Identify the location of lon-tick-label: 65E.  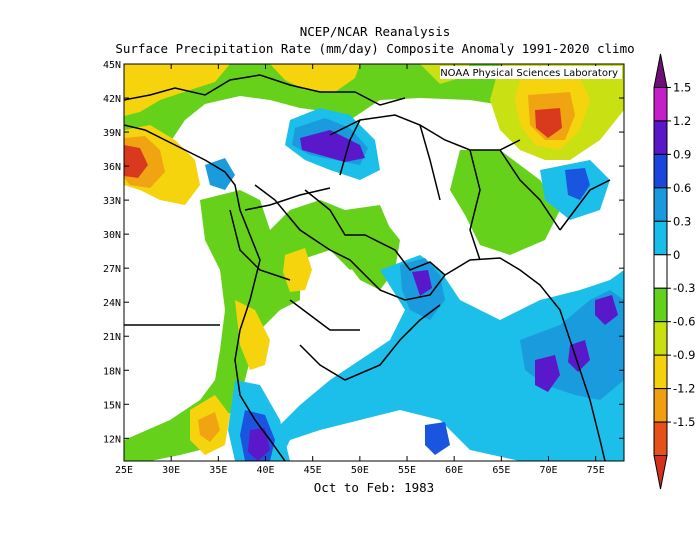
(501, 470).